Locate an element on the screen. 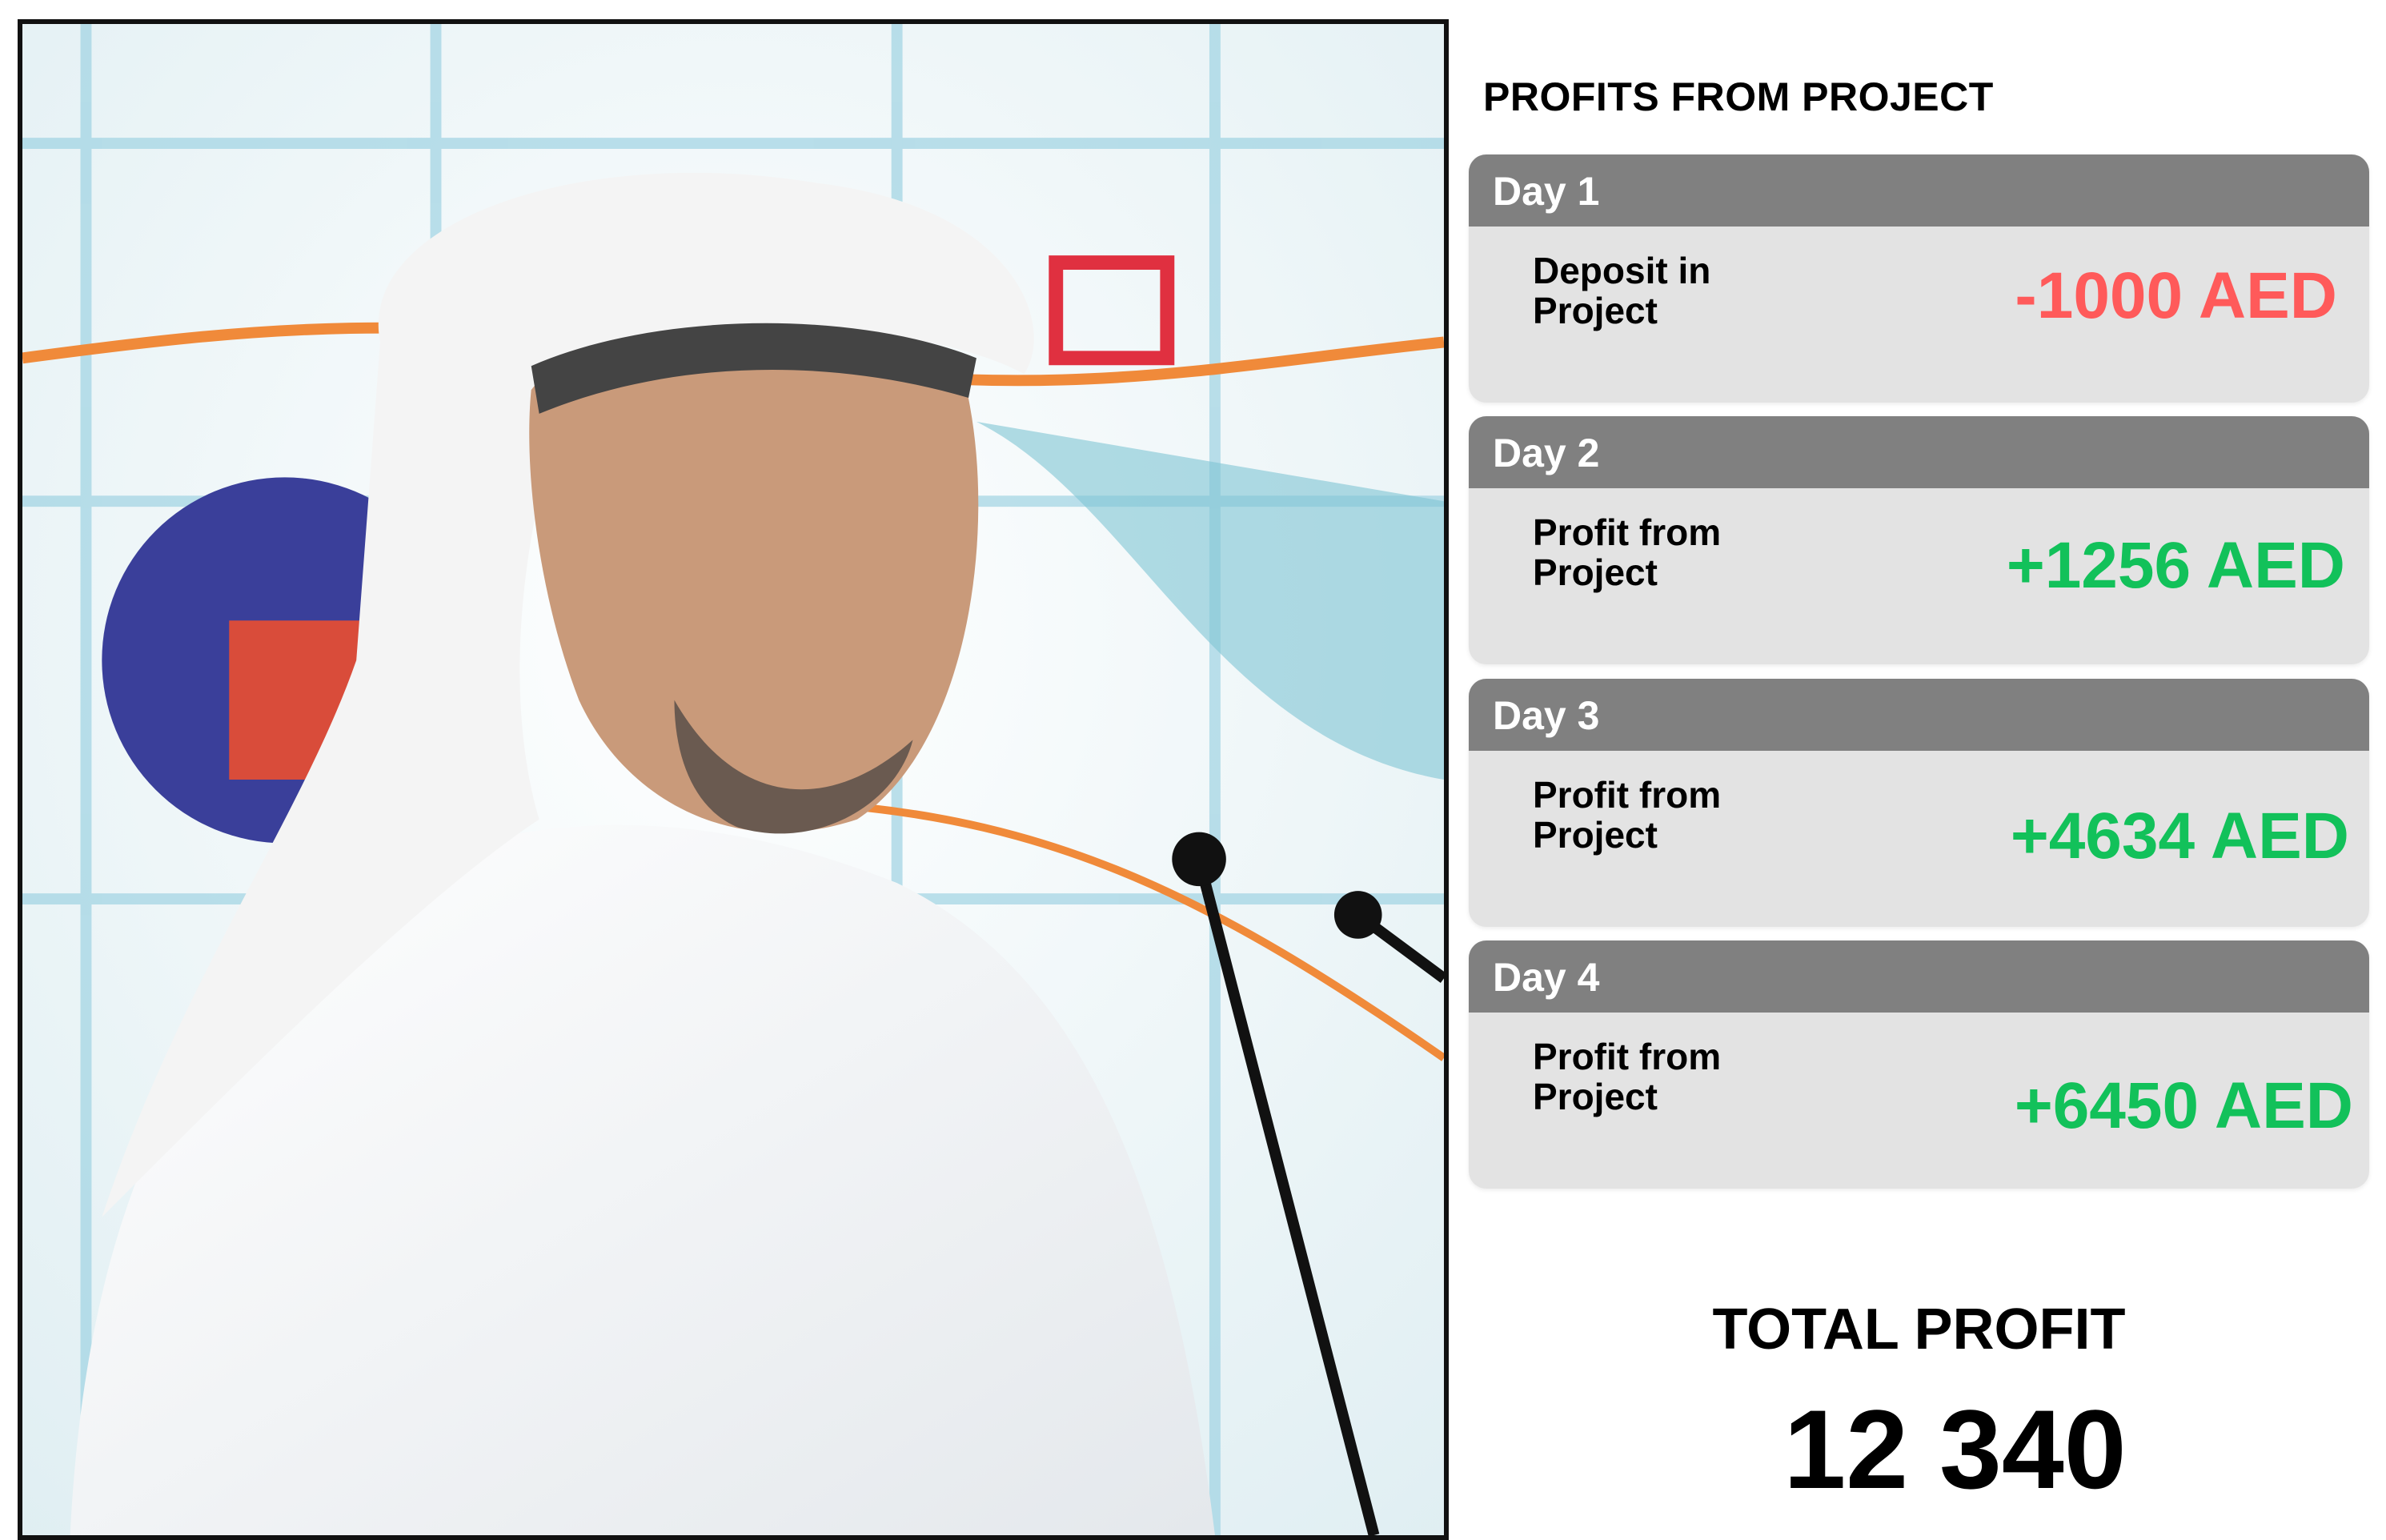 The image size is (2386, 1540). day-amount: -1000 AED is located at coordinates (2176, 295).